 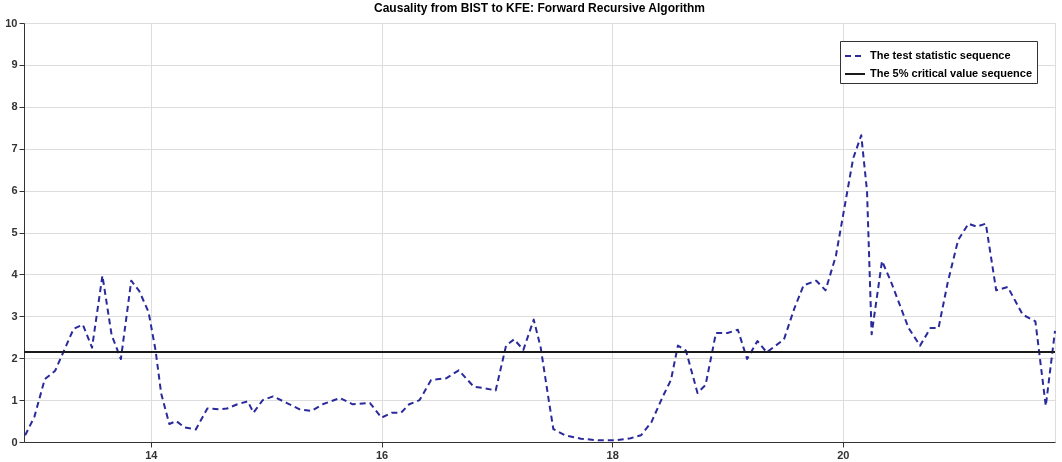 What do you see at coordinates (152, 454) in the screenshot?
I see `x-tick-label: 14` at bounding box center [152, 454].